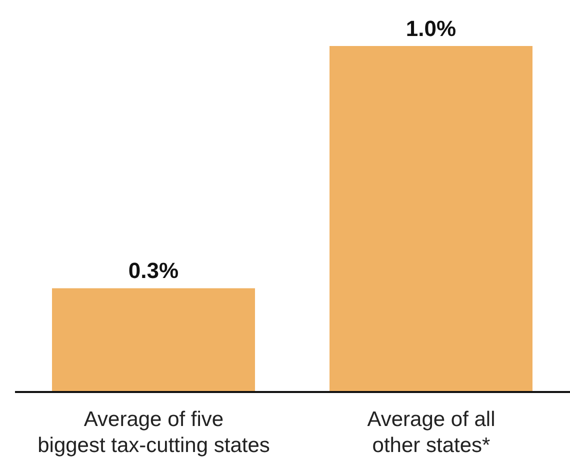 The image size is (570, 470). I want to click on x-tick-label: Average of five biggest tax-cutting states, so click(154, 432).